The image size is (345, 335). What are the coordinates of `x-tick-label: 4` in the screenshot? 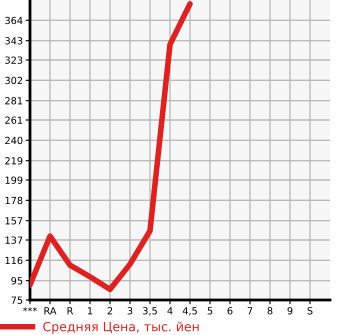 It's located at (170, 310).